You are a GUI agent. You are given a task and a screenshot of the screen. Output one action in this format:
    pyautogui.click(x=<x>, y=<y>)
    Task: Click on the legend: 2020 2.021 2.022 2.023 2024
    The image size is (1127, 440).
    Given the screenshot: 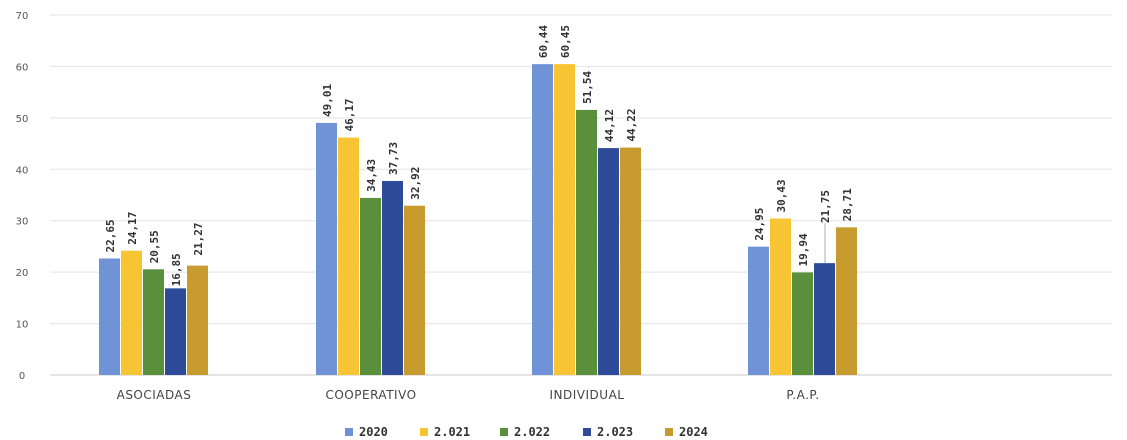 What is the action you would take?
    pyautogui.click(x=526, y=432)
    